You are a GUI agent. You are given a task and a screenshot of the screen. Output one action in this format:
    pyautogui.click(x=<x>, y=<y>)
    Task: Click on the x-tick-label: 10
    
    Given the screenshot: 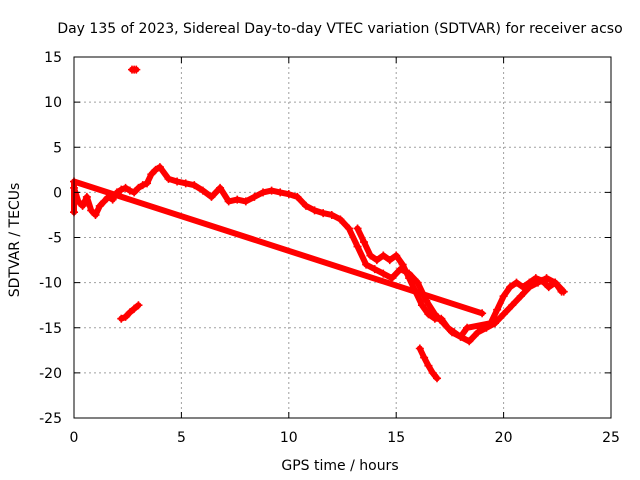 What is the action you would take?
    pyautogui.click(x=289, y=438)
    